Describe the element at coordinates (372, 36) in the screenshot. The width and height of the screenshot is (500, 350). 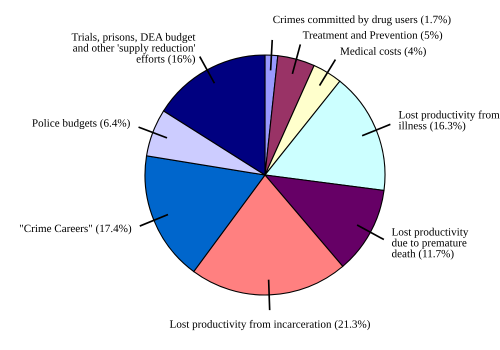
I see `slice-label: Treatment and Prevention (5%)` at that location.